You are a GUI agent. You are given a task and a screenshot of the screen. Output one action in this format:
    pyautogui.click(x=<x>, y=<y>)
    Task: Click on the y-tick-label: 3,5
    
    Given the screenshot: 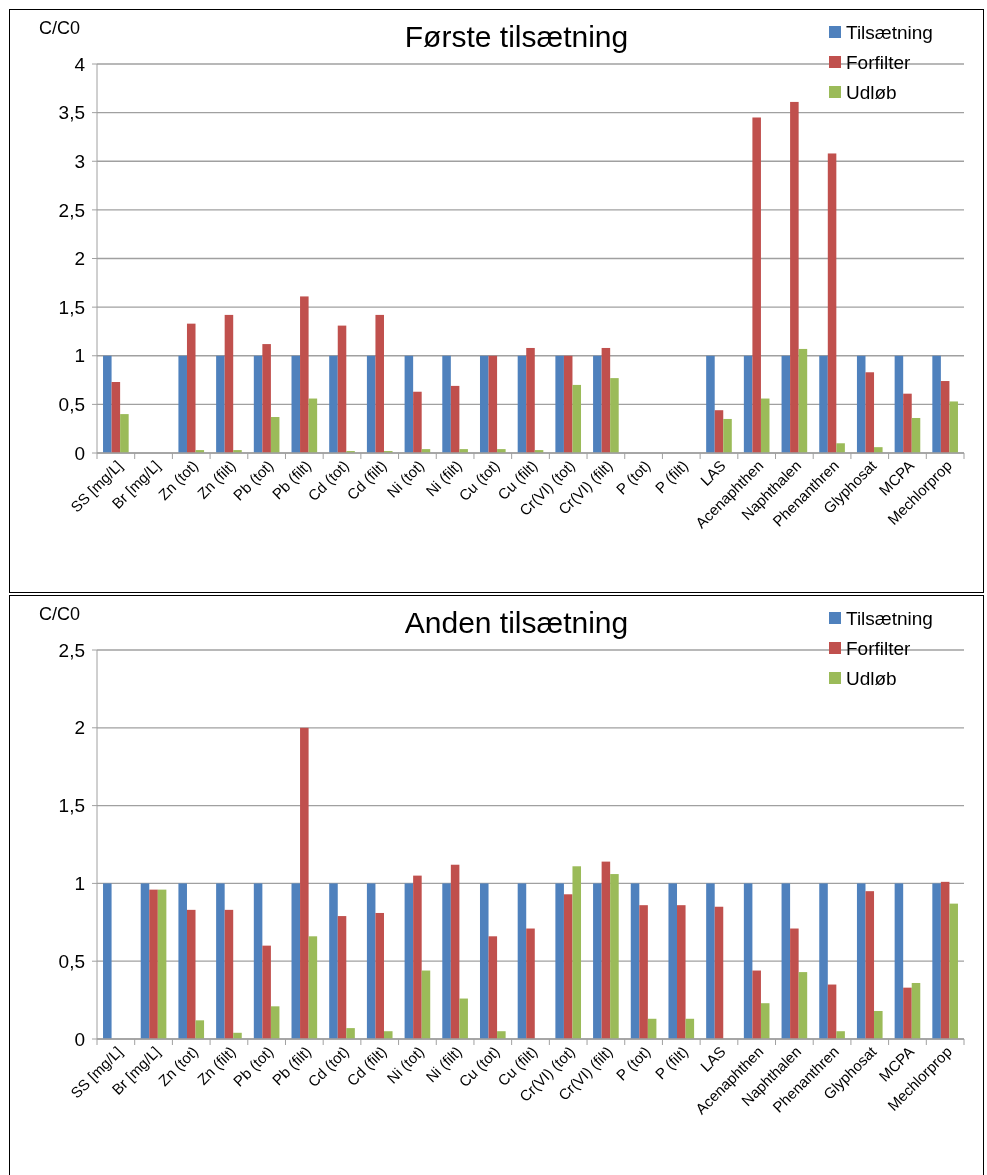 What is the action you would take?
    pyautogui.click(x=71, y=113)
    